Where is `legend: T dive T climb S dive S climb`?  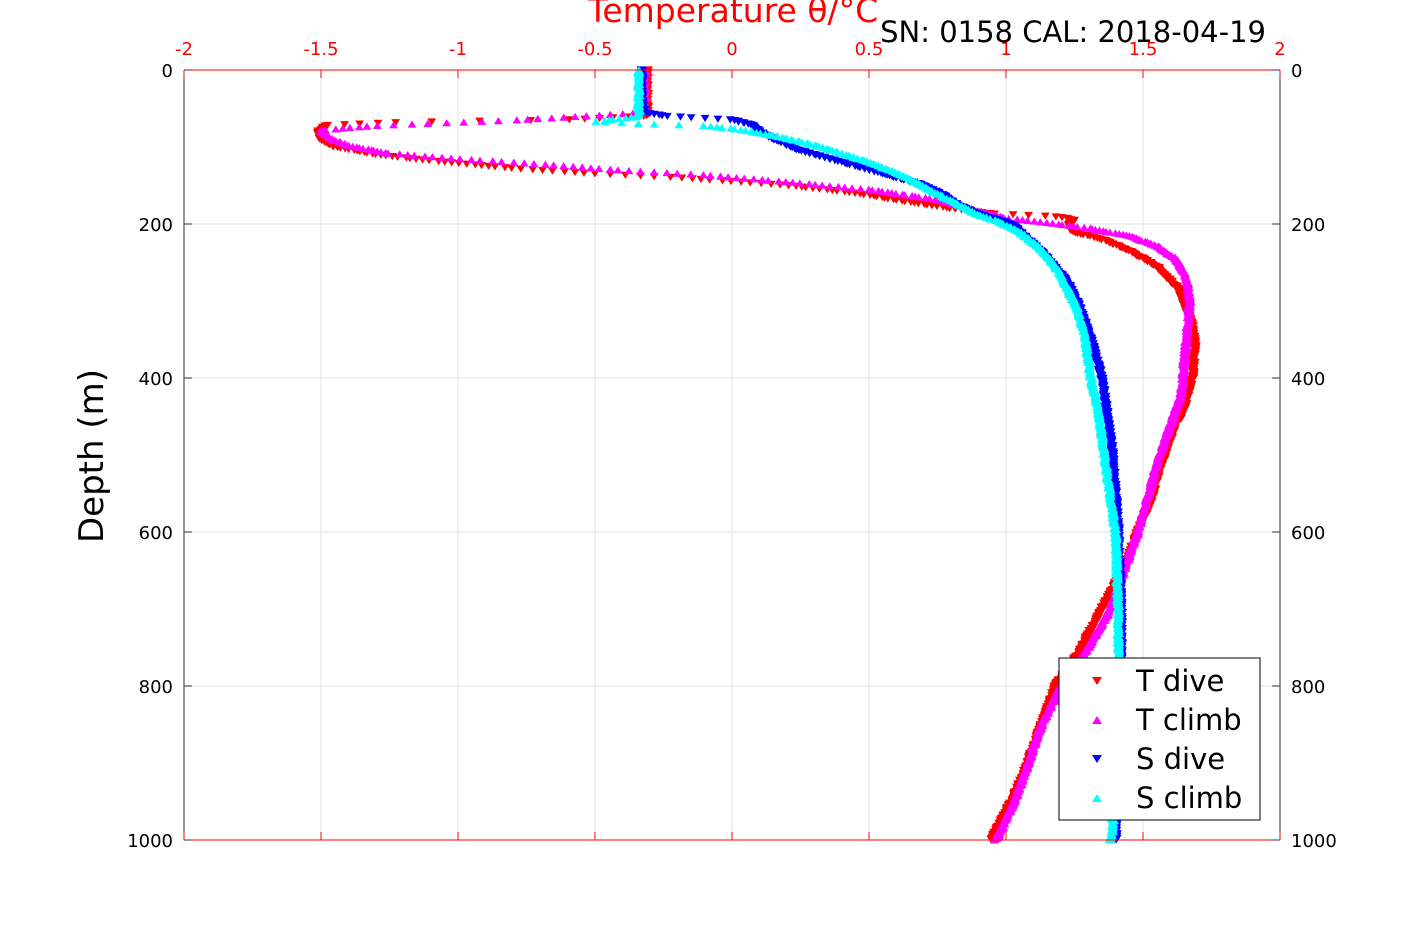
legend: T dive T climb S dive S climb is located at coordinates (1159, 739).